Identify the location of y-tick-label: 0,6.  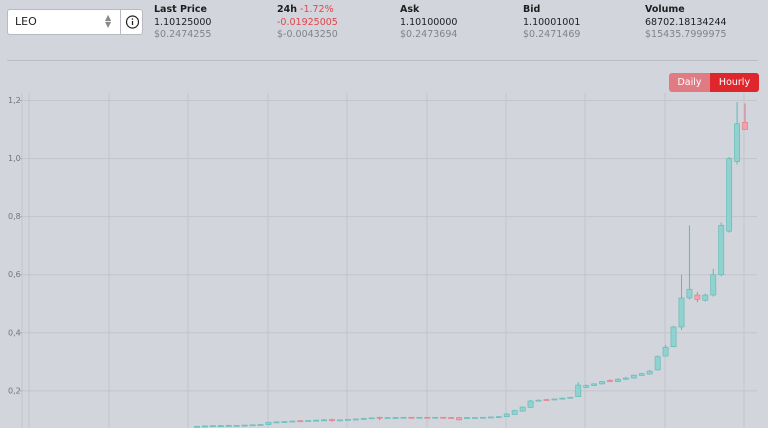
(14, 274).